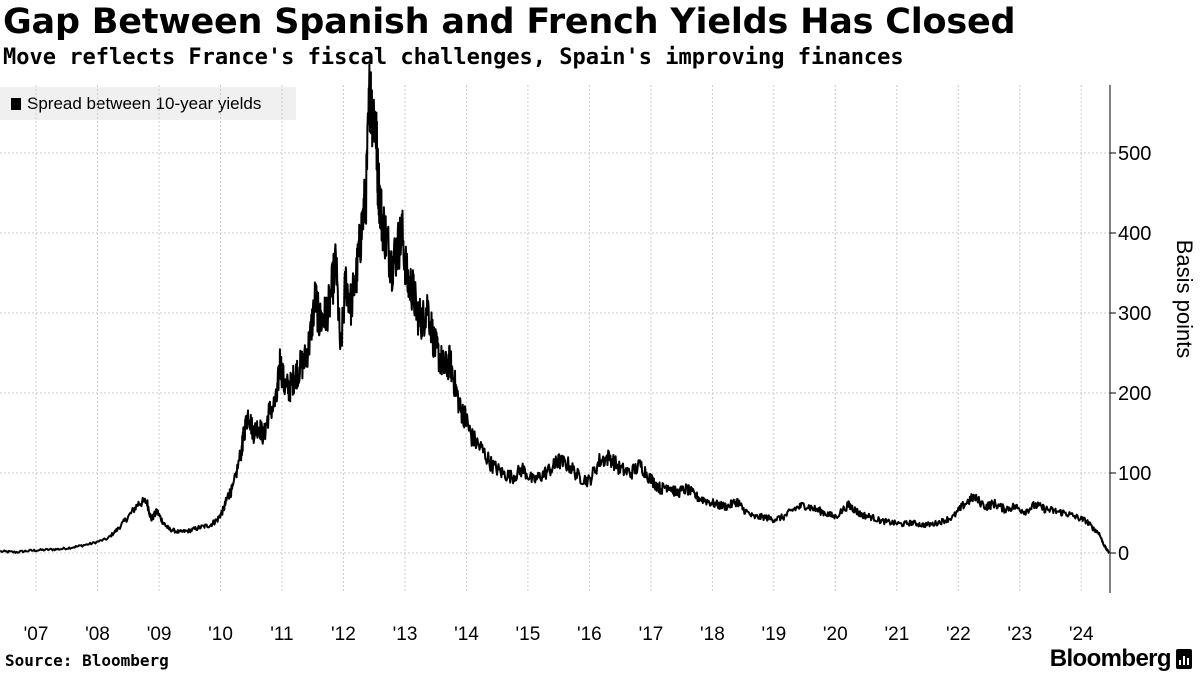 This screenshot has width=1200, height=675. Describe the element at coordinates (835, 634) in the screenshot. I see `x-tick-label: '20` at that location.